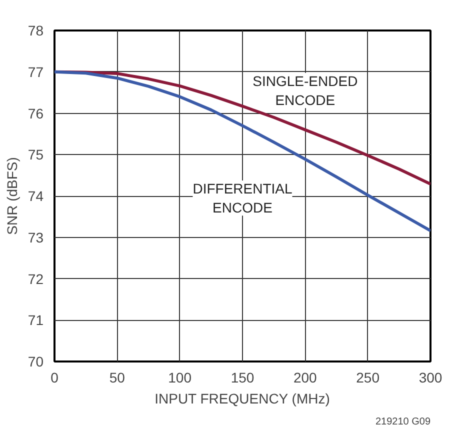 The image size is (461, 438). I want to click on series-label: DIFFERENTIAL ENCODE, so click(242, 198).